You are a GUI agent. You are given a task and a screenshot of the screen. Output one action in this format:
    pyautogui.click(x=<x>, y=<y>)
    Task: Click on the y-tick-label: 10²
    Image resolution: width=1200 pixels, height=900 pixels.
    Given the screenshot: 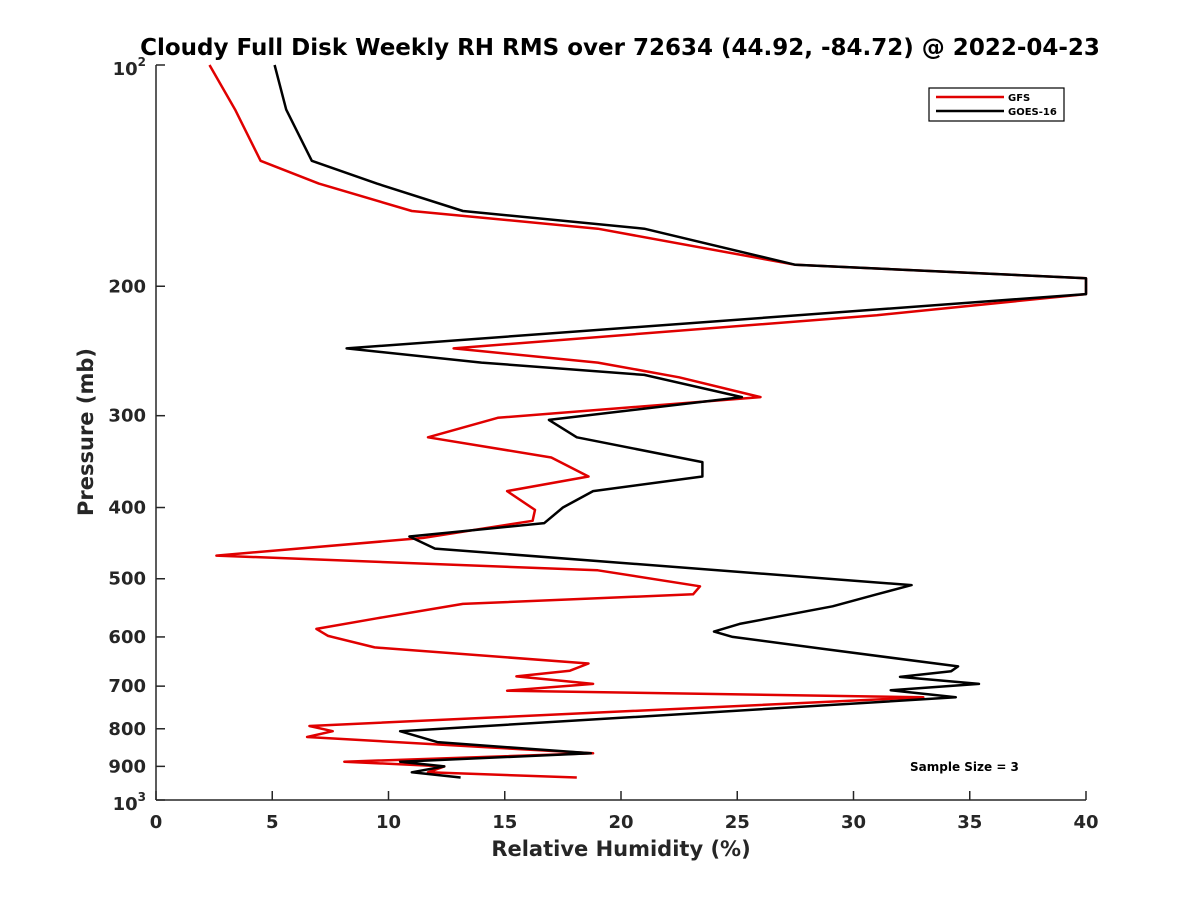 What is the action you would take?
    pyautogui.click(x=129, y=67)
    